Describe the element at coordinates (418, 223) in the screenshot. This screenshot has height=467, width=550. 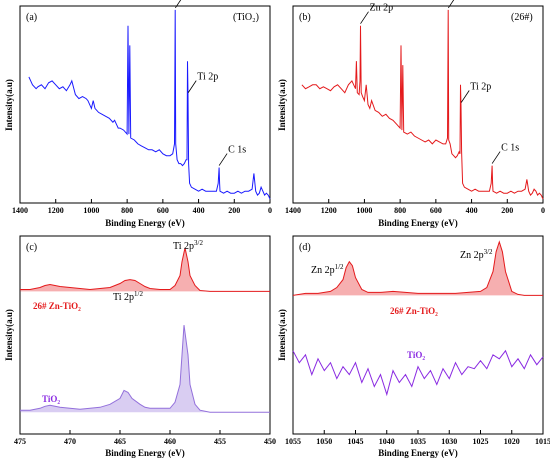
I see `panel-b-xlabel: Binding Energy (eV)` at that location.